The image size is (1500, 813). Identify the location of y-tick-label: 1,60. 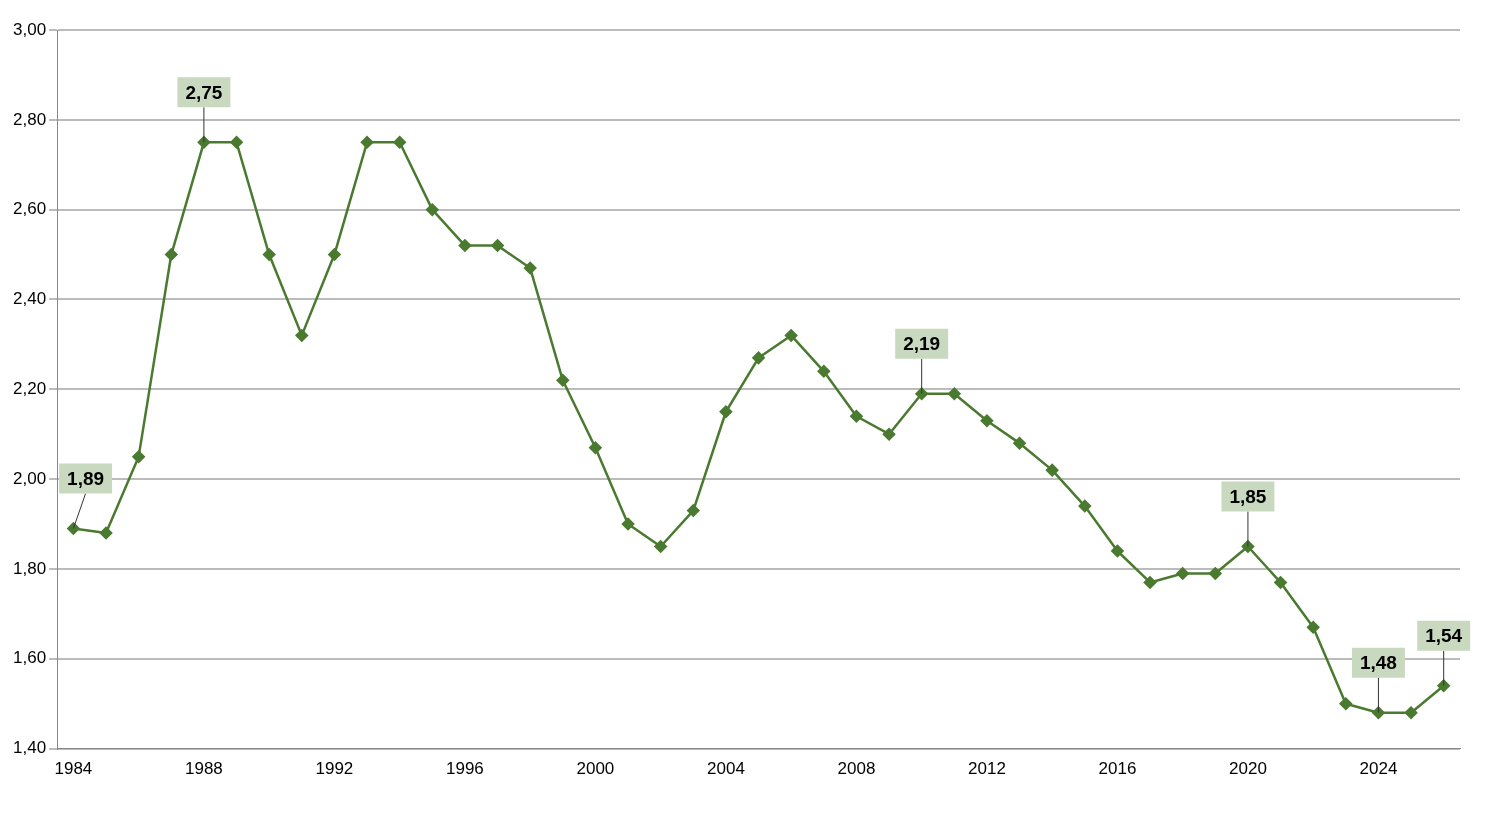
(29, 658).